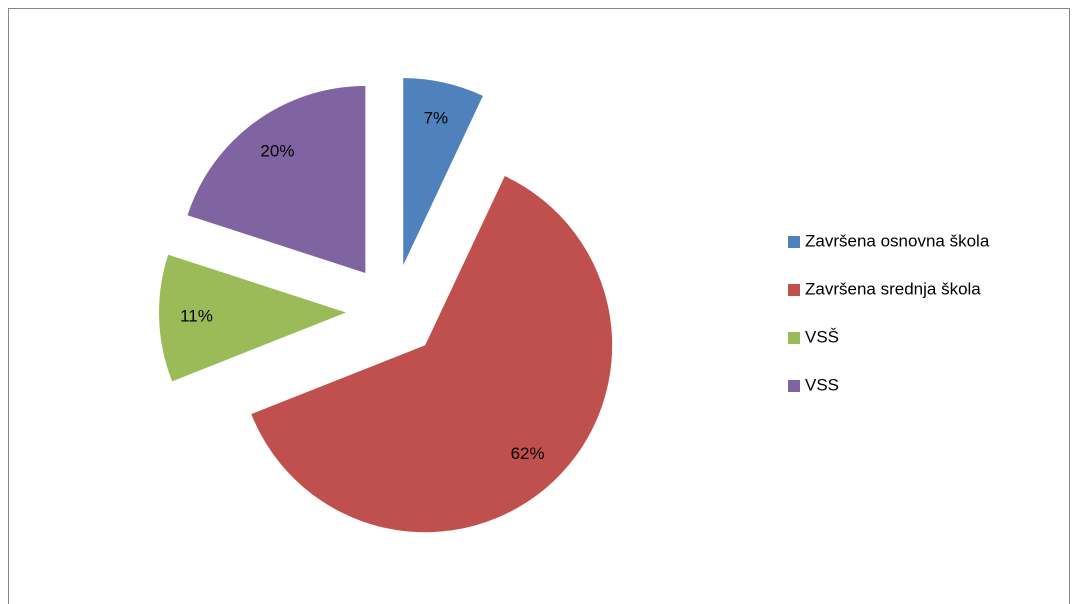 The width and height of the screenshot is (1077, 604). I want to click on data-label: 7%, so click(436, 118).